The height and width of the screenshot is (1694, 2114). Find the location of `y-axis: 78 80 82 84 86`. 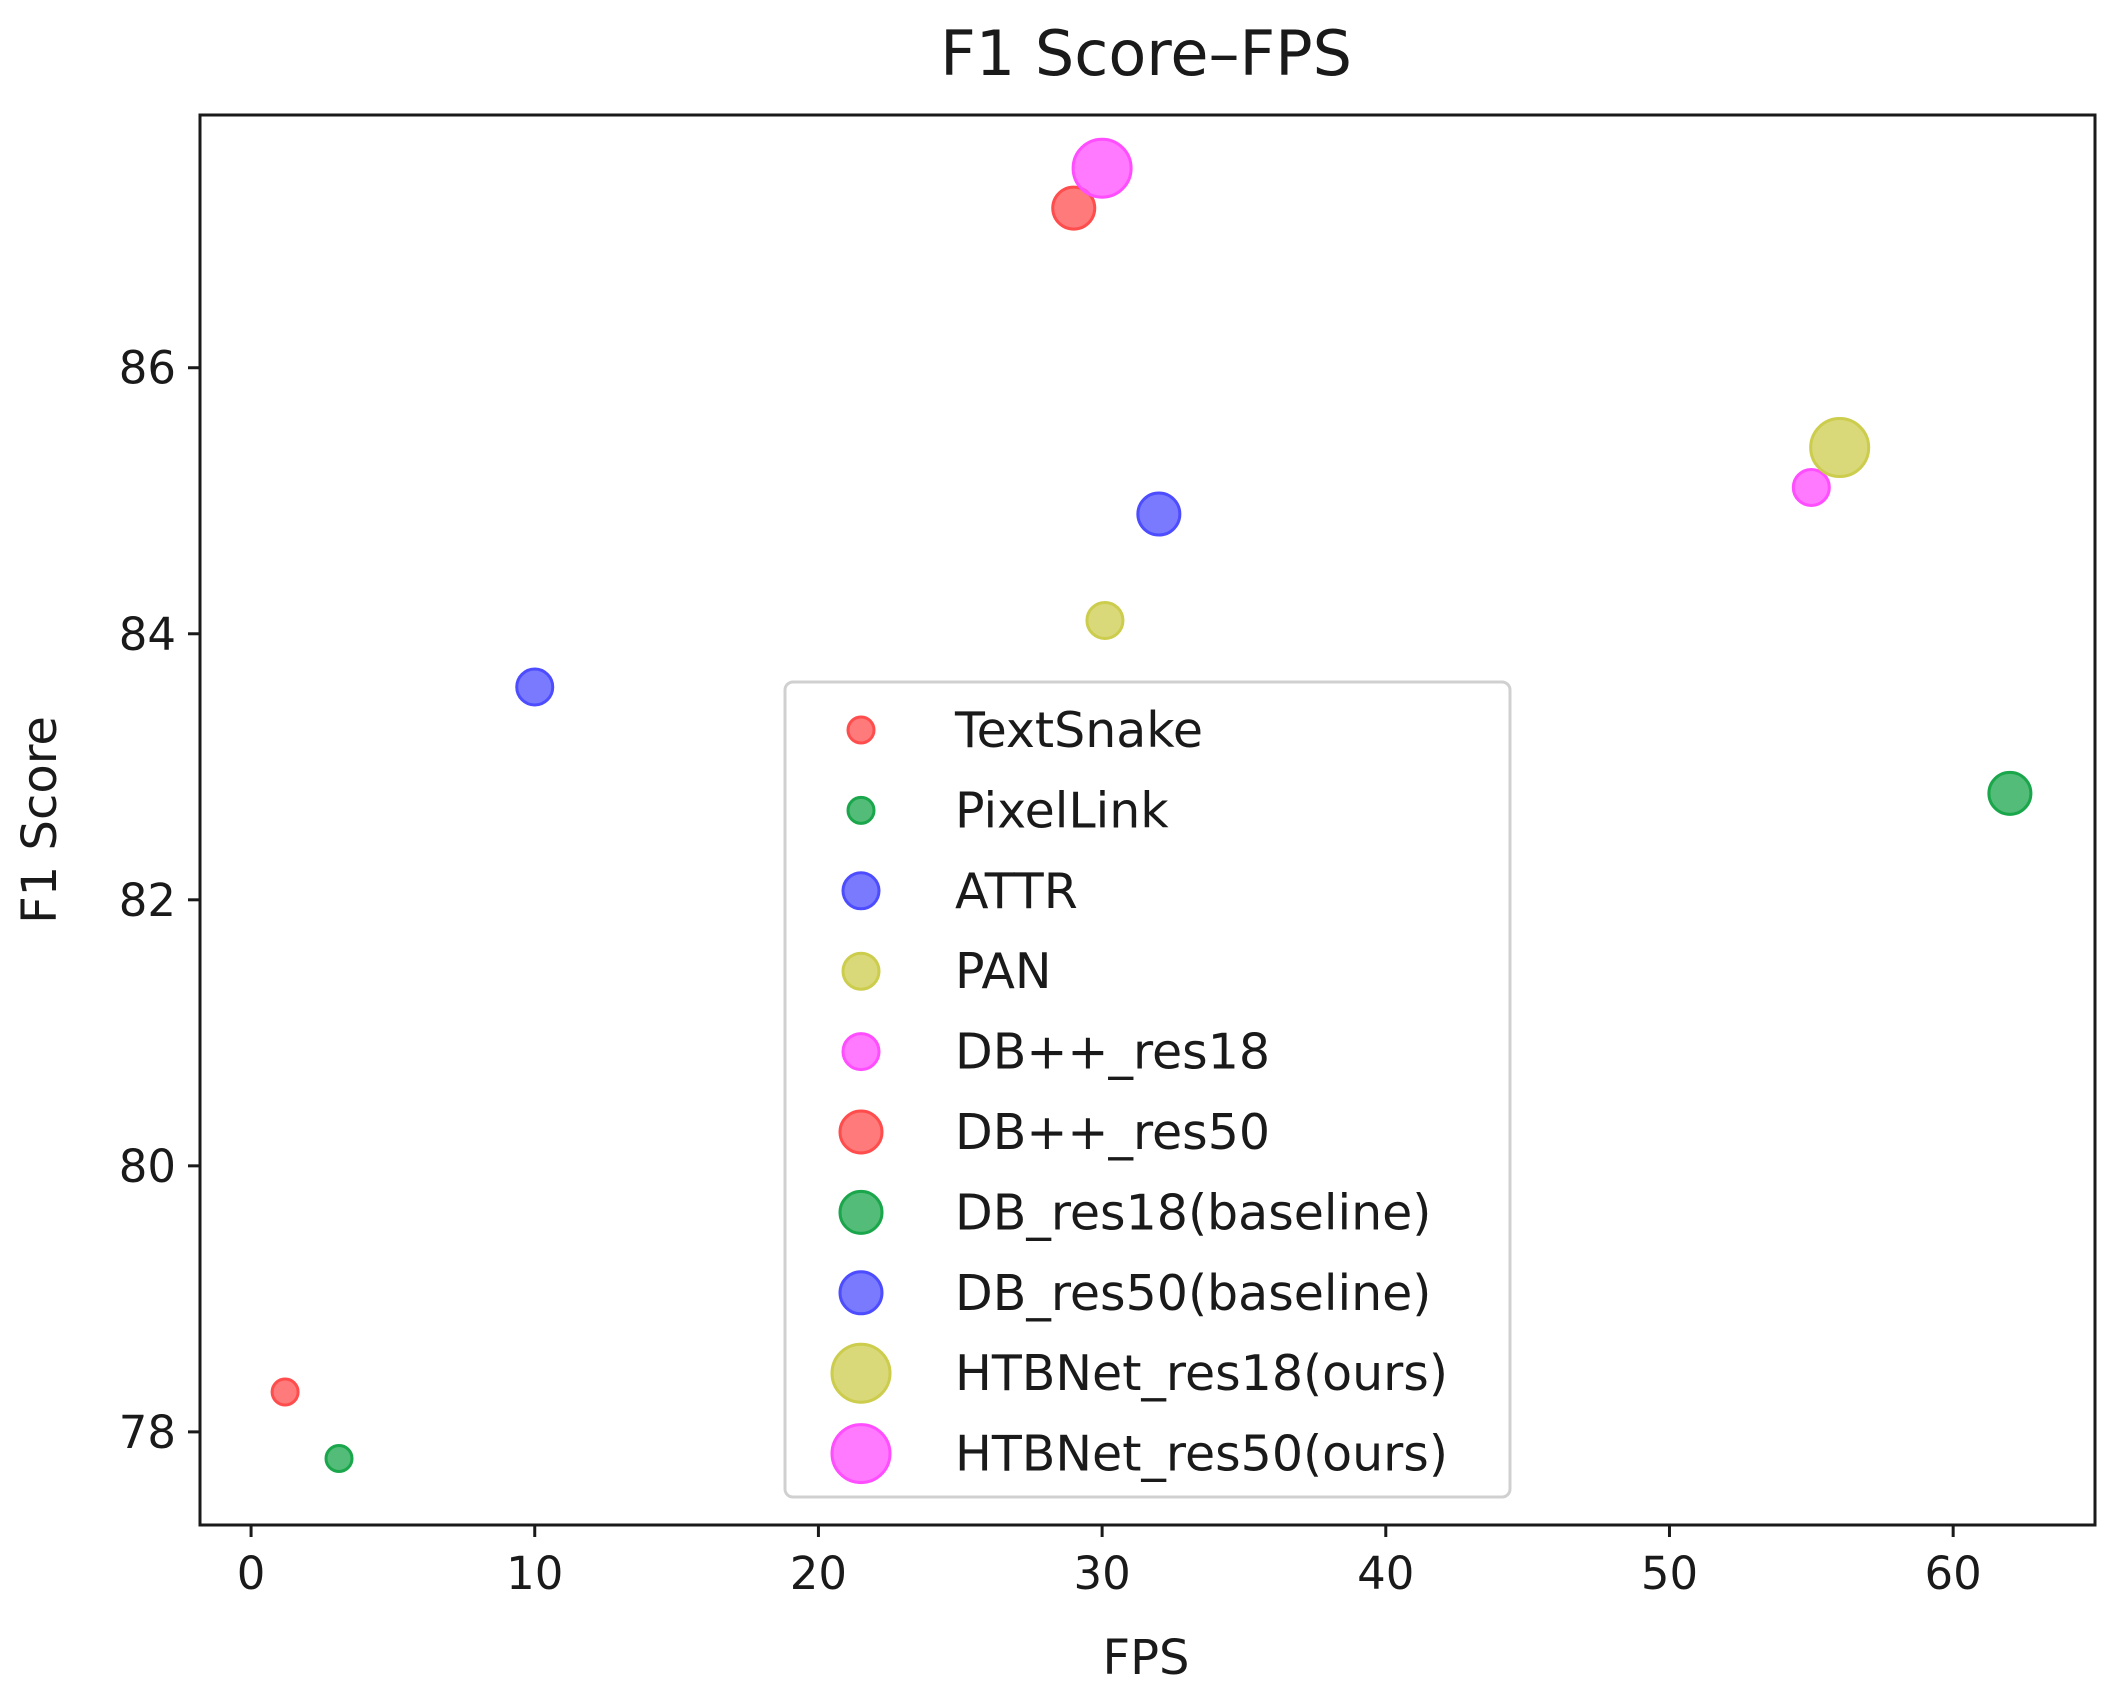

y-axis: 78 80 82 84 86 is located at coordinates (159, 900).